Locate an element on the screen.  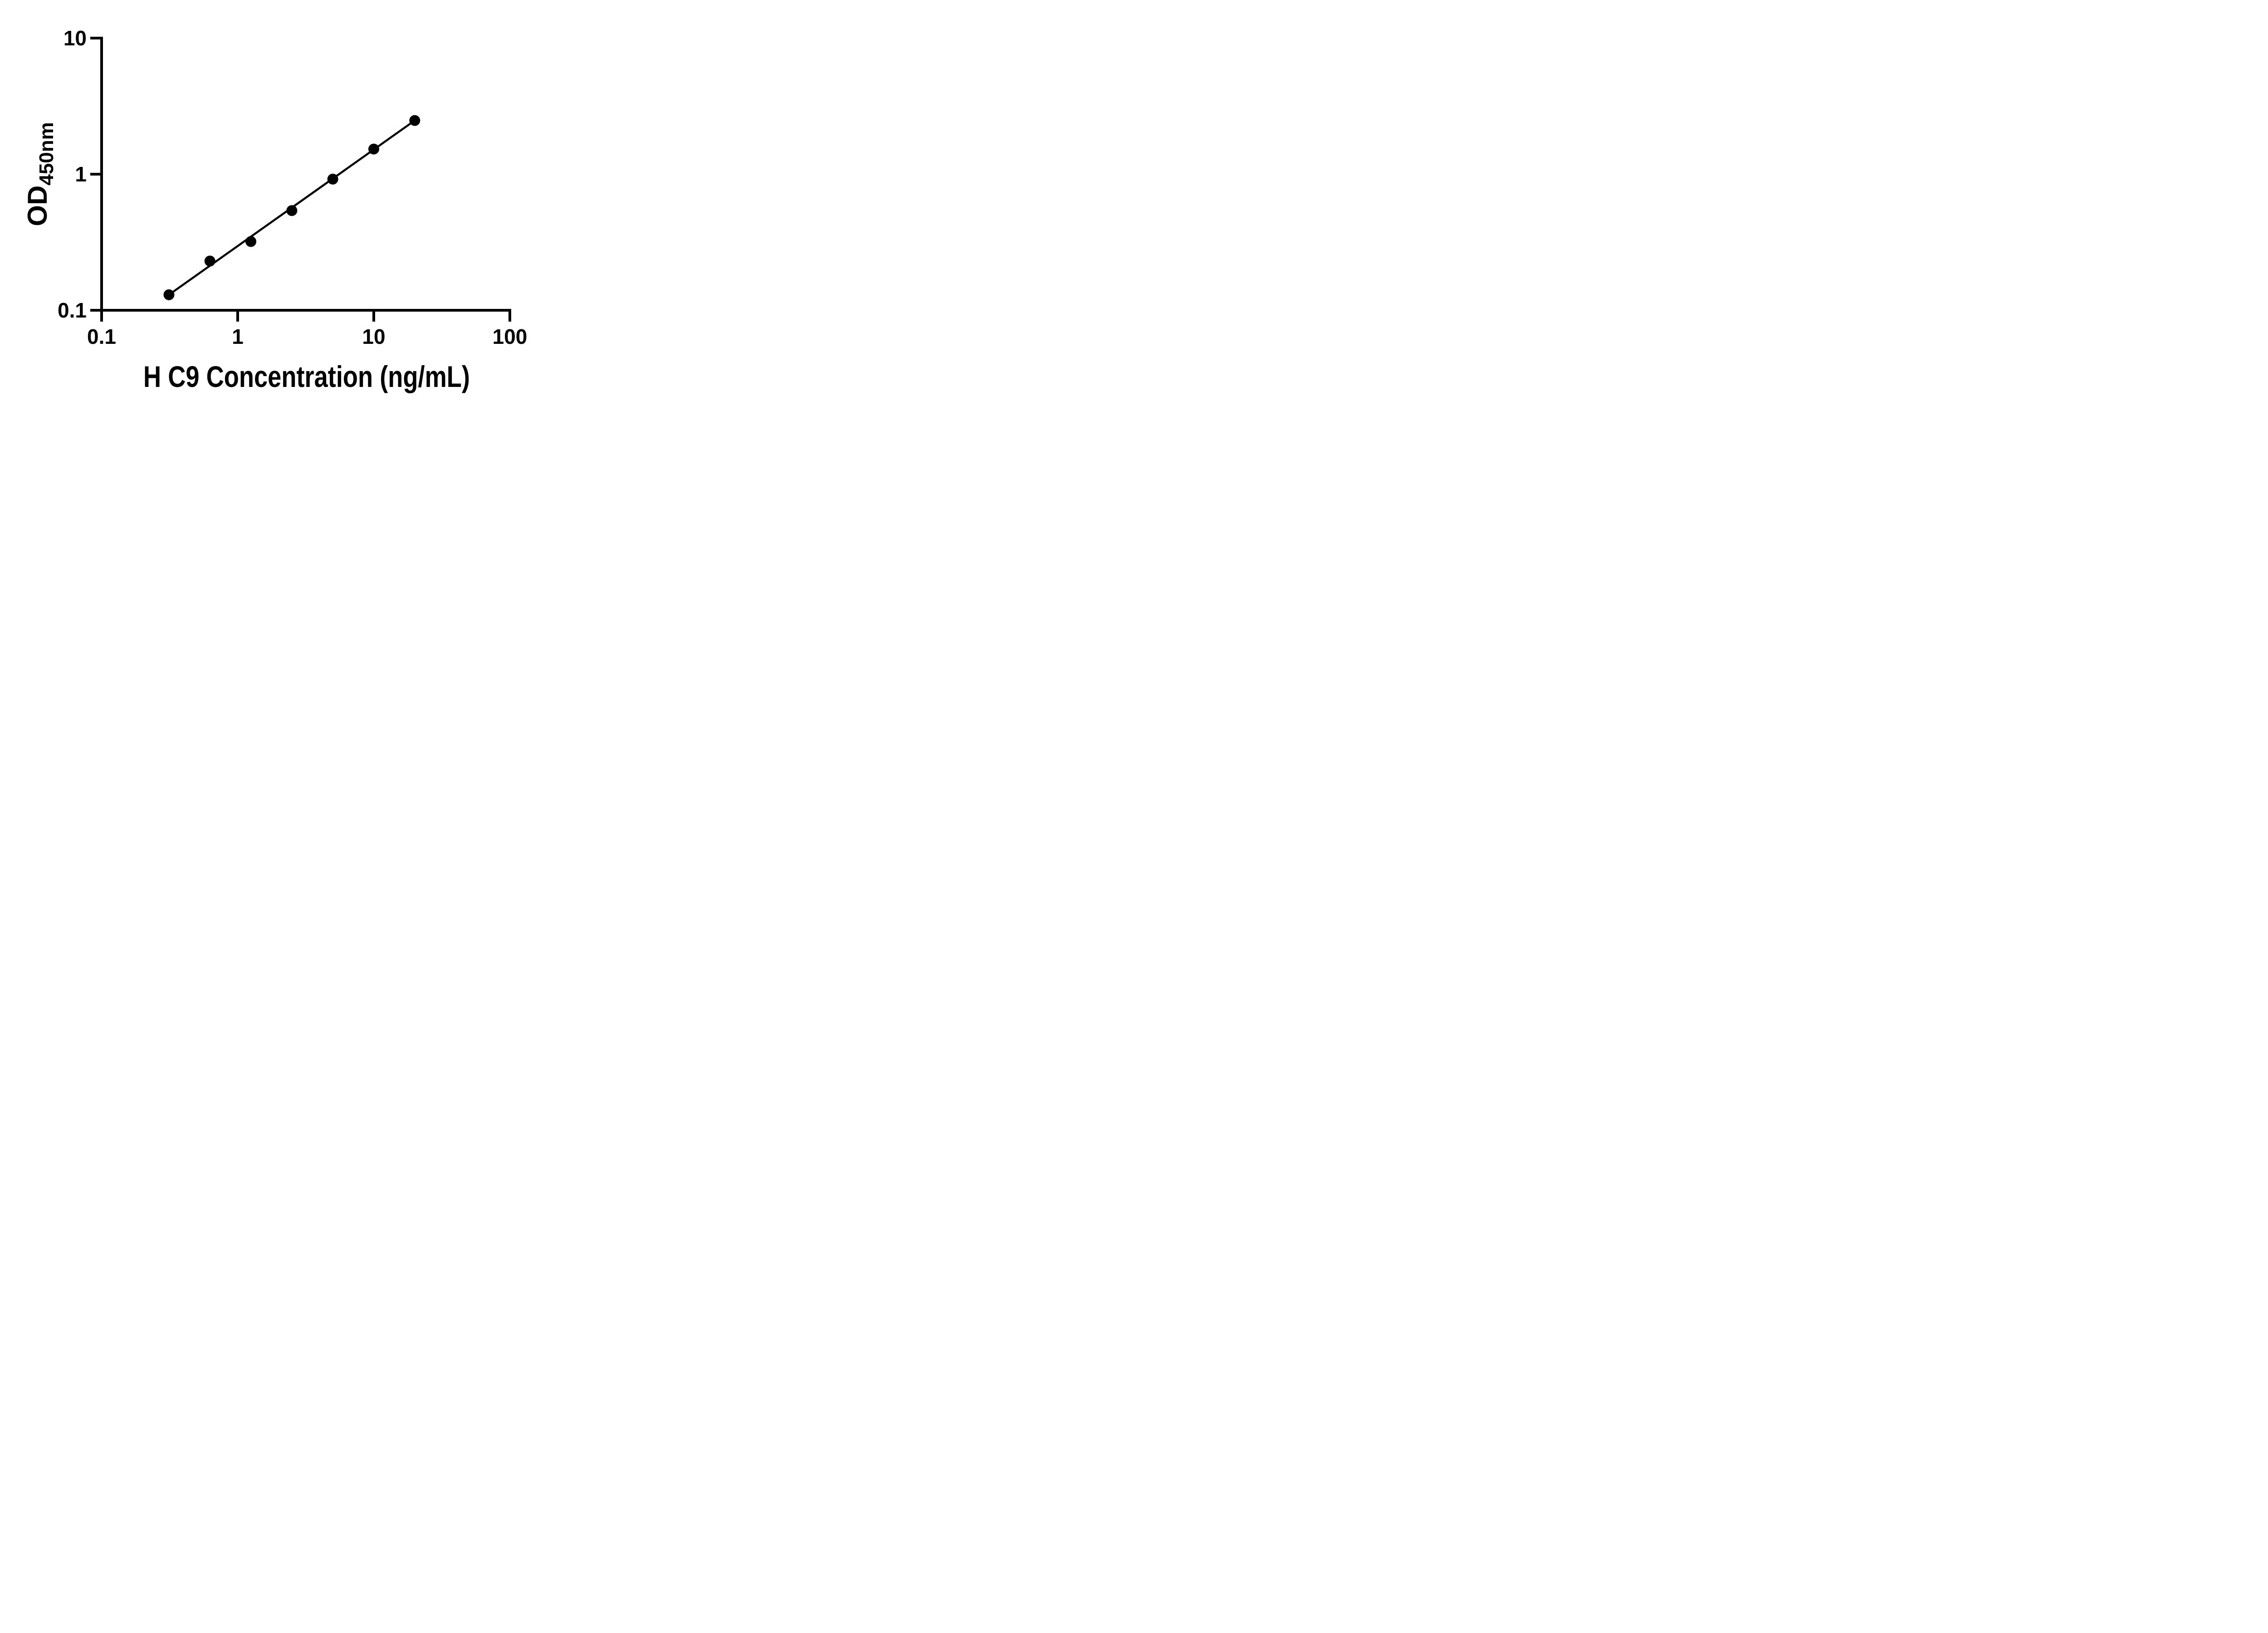
x-tick-label: 10 is located at coordinates (374, 336).